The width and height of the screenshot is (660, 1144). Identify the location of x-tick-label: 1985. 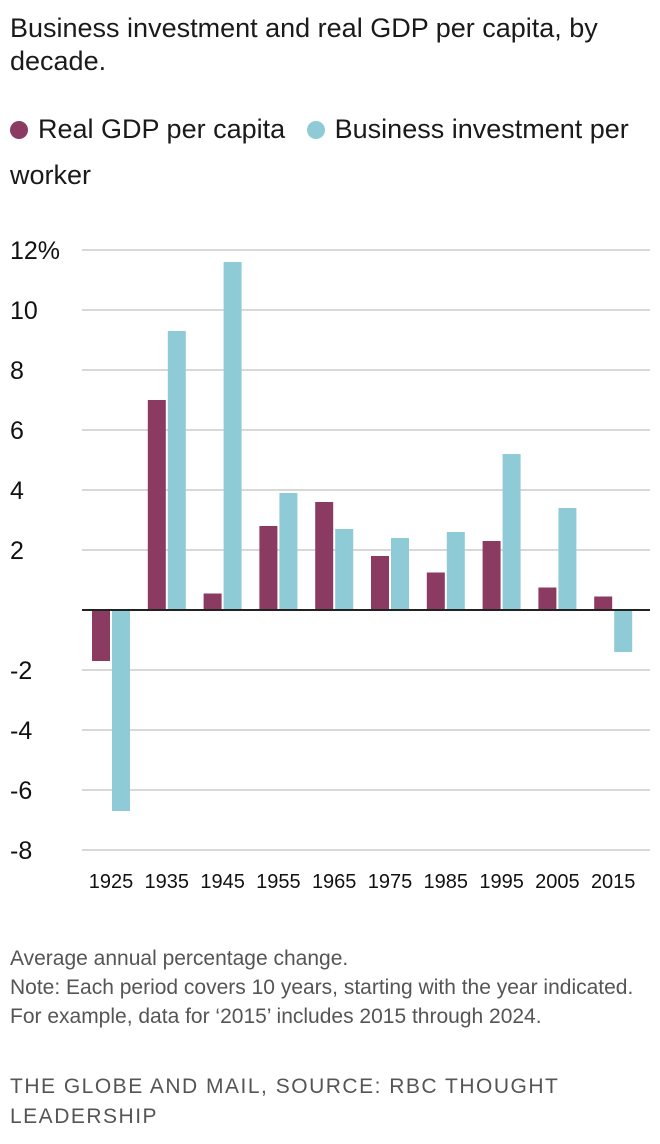
(446, 882).